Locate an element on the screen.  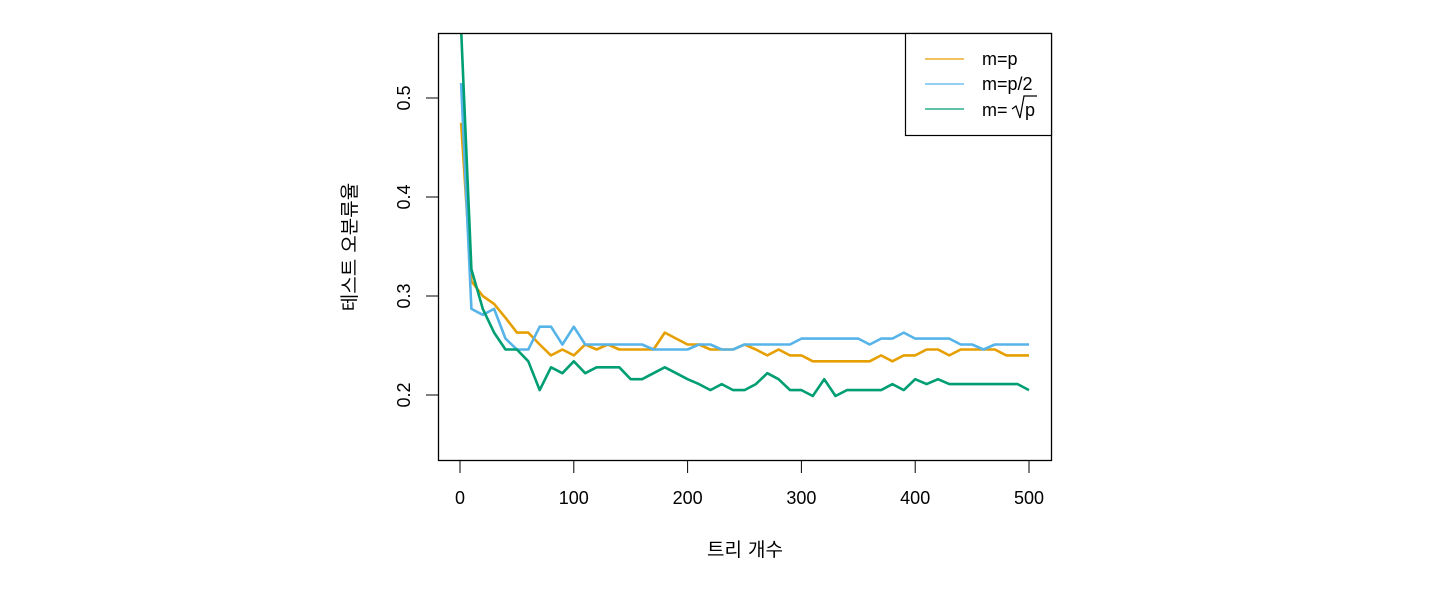
x-axis: 0 100 200 300 400 500 is located at coordinates (749, 484).